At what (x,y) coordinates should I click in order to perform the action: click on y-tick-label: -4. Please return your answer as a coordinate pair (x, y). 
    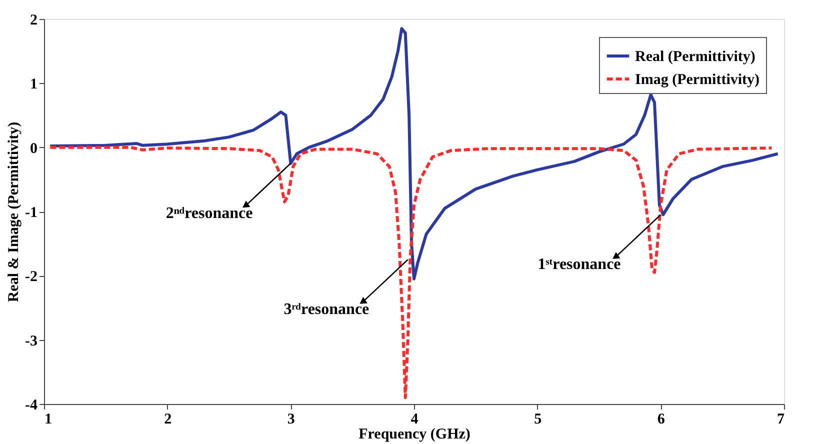
    Looking at the image, I should click on (31, 406).